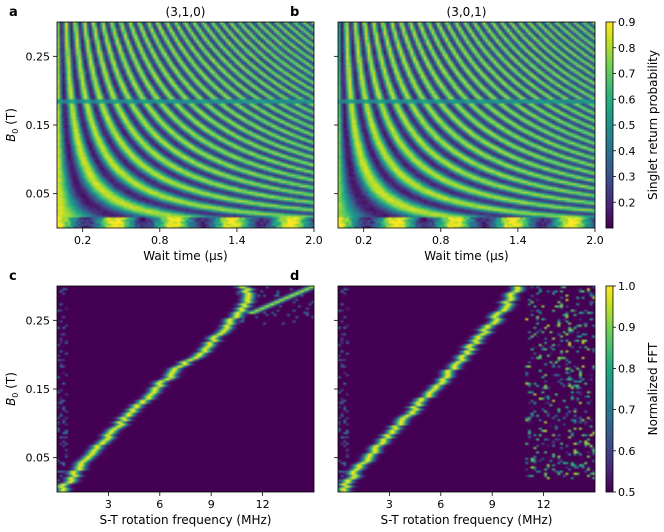 This screenshot has height=532, width=664. What do you see at coordinates (518, 240) in the screenshot?
I see `x-tick-label-b-2: 1.4` at bounding box center [518, 240].